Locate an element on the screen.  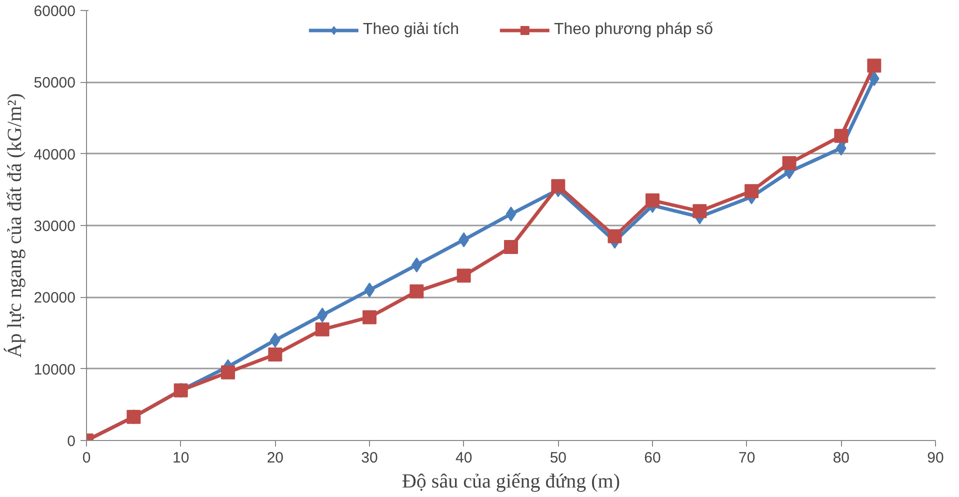
x-axis-title: Độ sâu của giếng đứng (m) is located at coordinates (511, 481).